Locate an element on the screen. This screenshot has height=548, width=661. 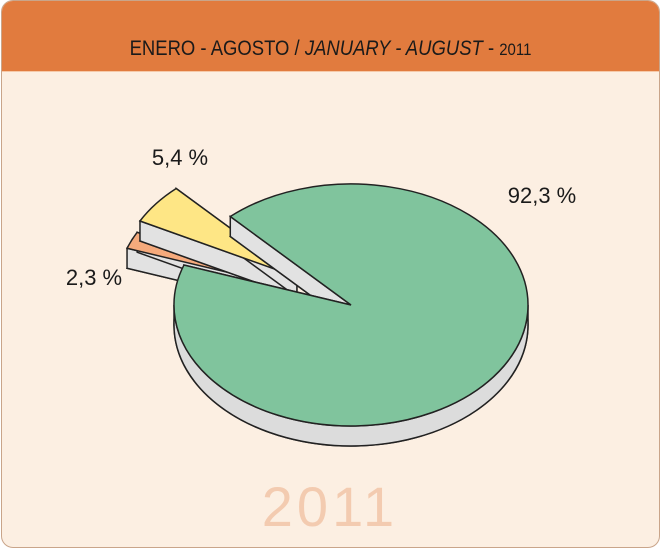
data-label: 2,3 % is located at coordinates (94, 277).